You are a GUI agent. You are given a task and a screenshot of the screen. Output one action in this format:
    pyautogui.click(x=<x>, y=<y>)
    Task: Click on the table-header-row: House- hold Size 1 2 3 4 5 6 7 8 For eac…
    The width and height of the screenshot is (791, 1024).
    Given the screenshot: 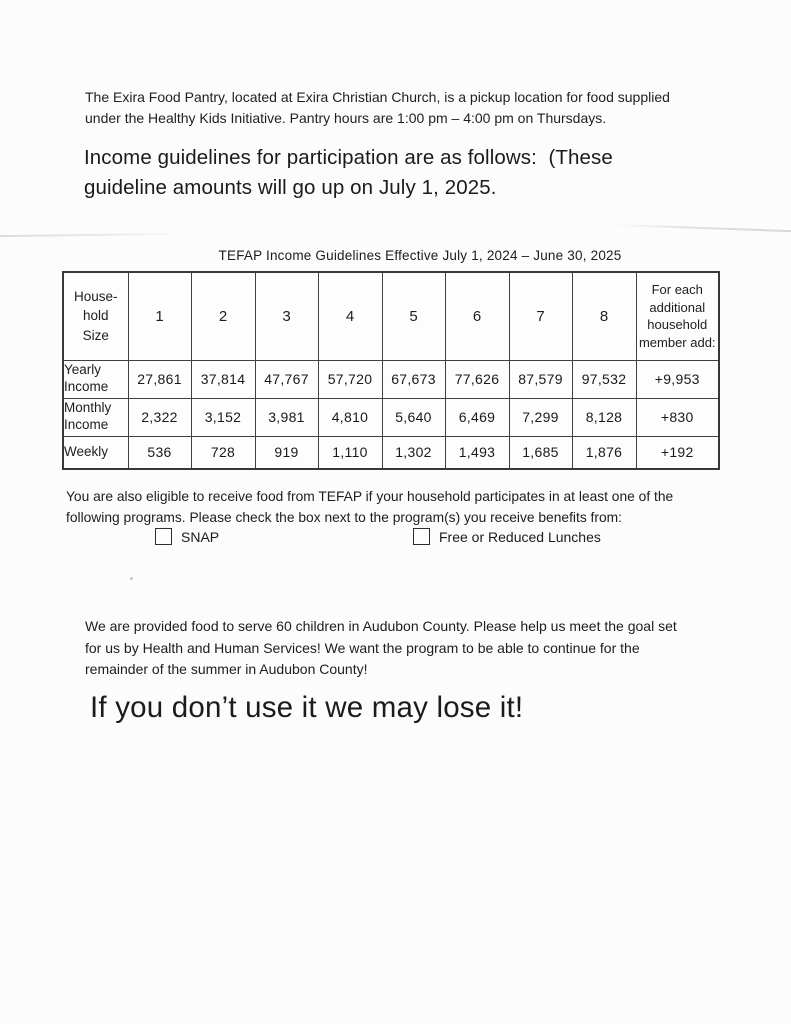 What is the action you would take?
    pyautogui.click(x=391, y=316)
    